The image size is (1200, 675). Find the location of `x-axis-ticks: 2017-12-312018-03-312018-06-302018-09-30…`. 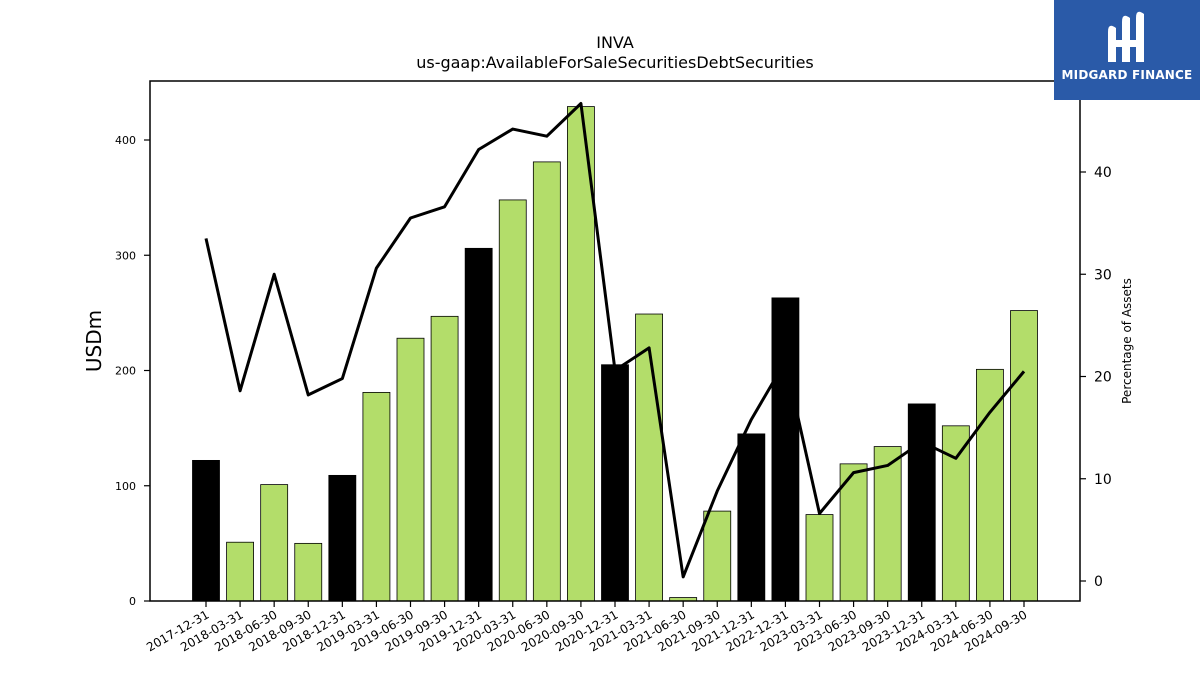

x-axis-ticks: 2017-12-312018-03-312018-06-302018-09-30… is located at coordinates (587, 627).